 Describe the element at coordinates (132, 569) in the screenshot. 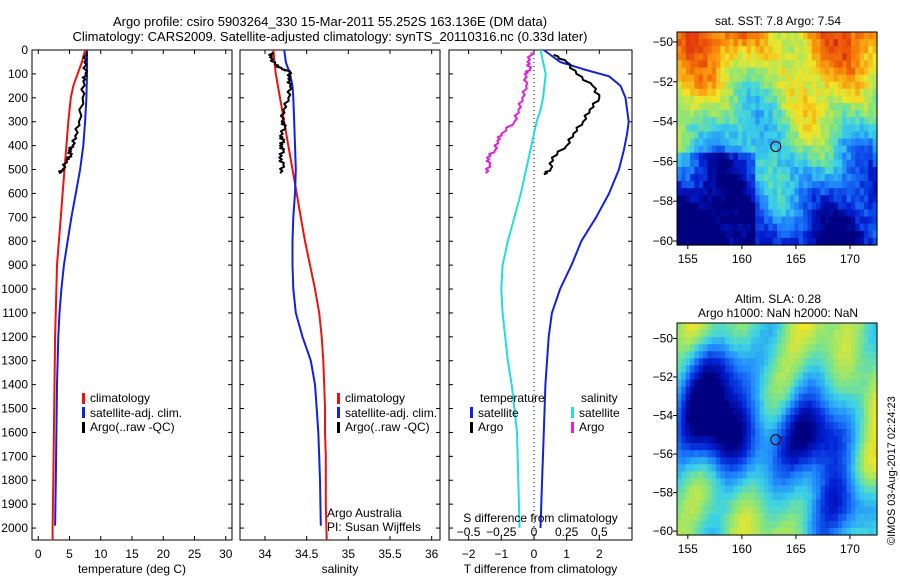

I see `x-axis-label: temperature (deg C)` at that location.